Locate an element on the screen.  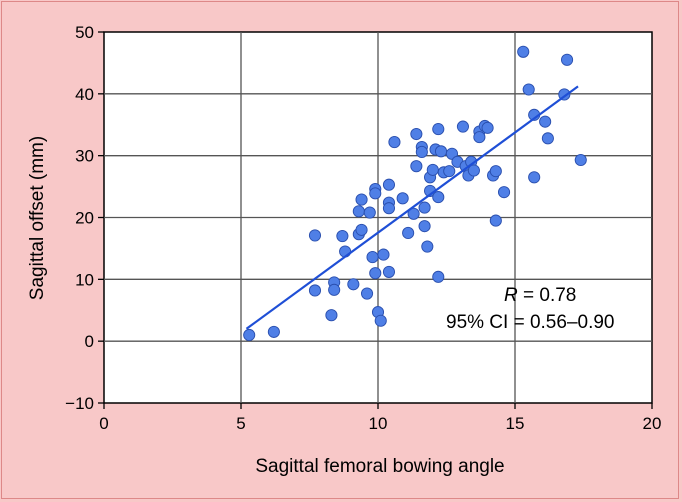
y-tick-label: 0 is located at coordinates (89, 341).